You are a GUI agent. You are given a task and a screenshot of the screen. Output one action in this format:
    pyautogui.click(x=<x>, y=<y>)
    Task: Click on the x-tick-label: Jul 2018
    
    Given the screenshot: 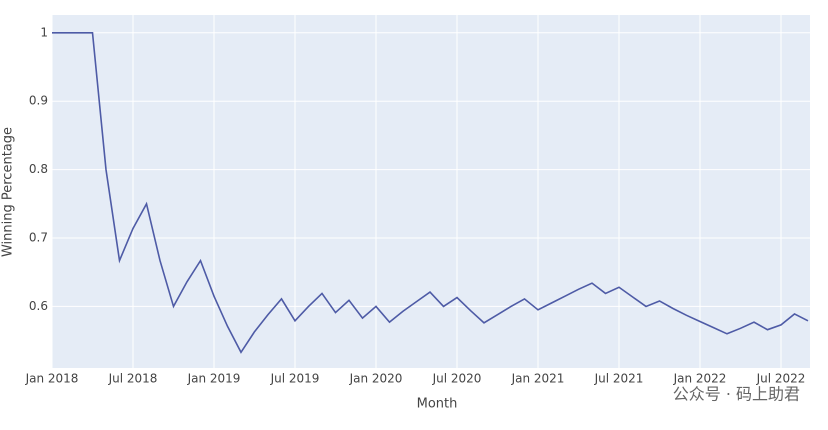 What is the action you would take?
    pyautogui.click(x=133, y=379)
    